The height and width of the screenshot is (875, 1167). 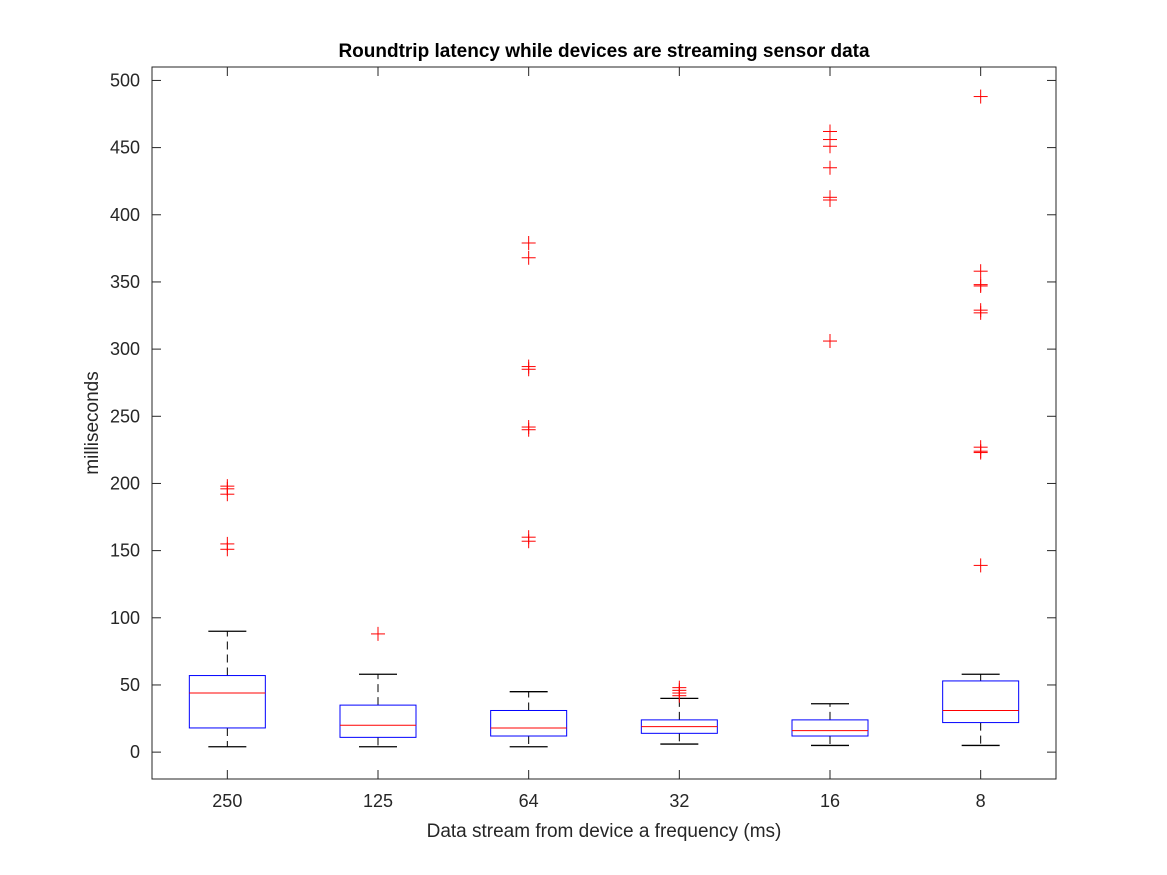 What do you see at coordinates (529, 801) in the screenshot?
I see `x-tick-label: 64` at bounding box center [529, 801].